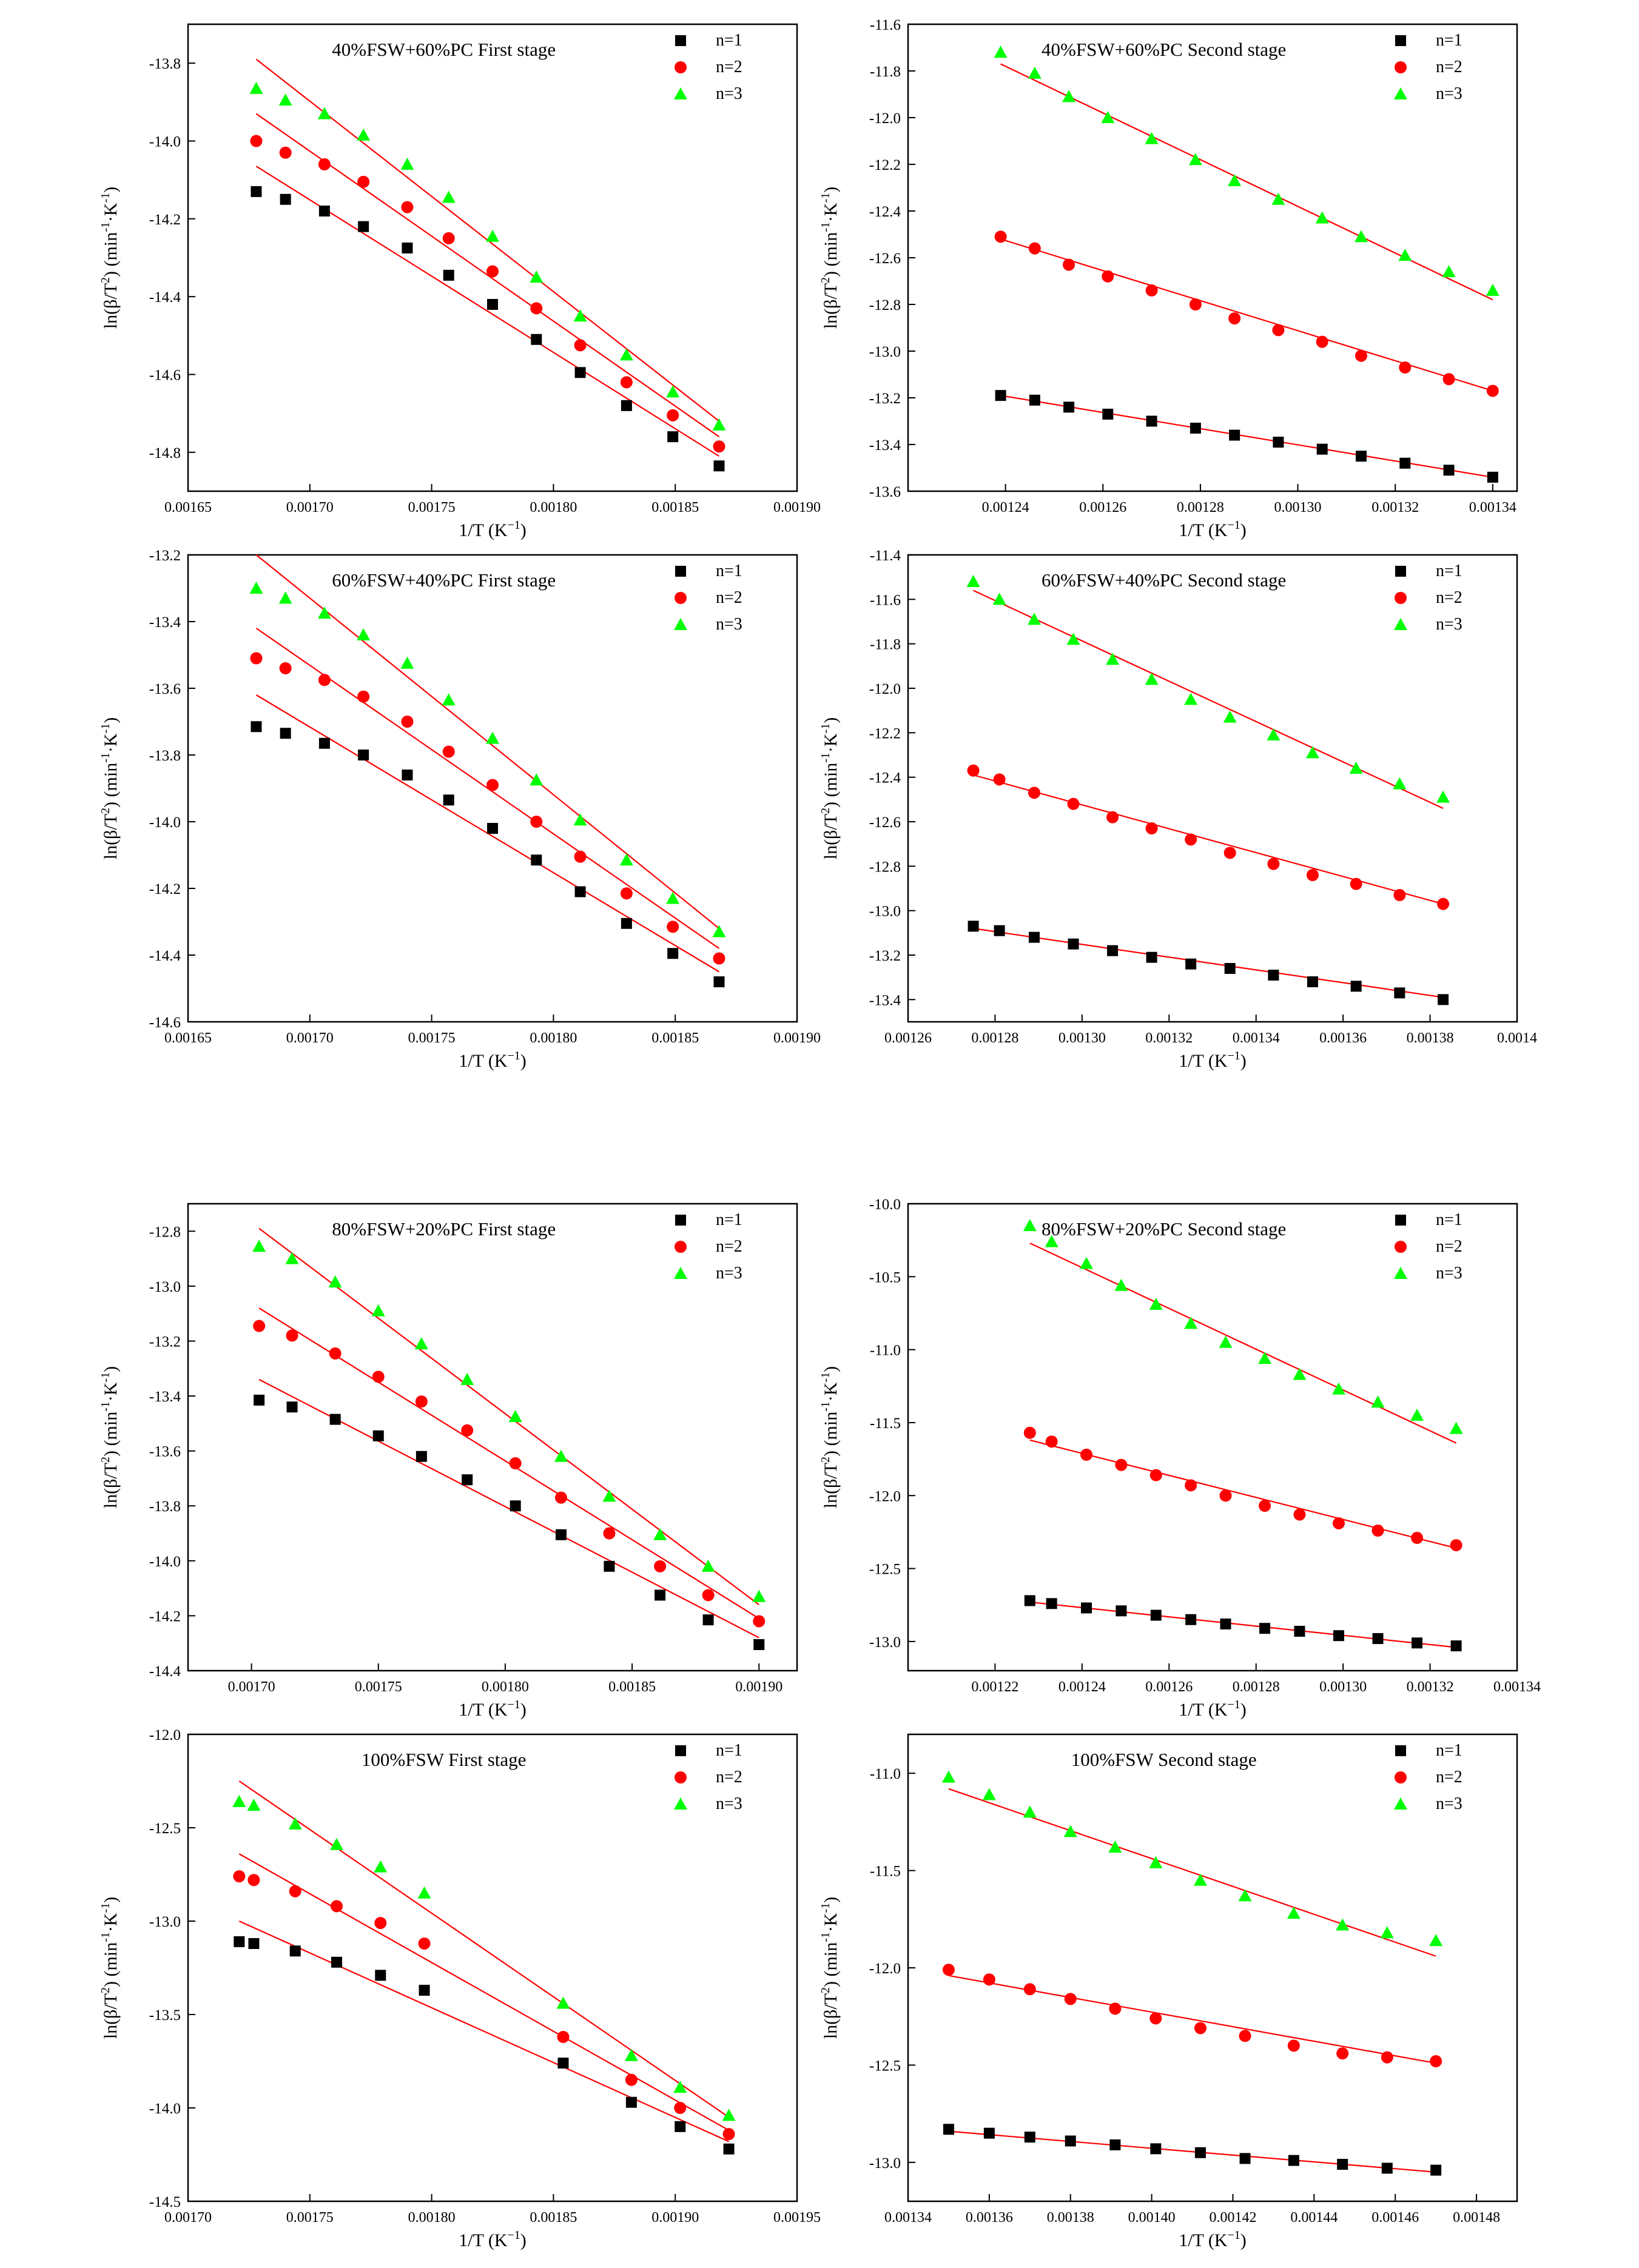 The image size is (1639, 2268). Describe the element at coordinates (885, 1277) in the screenshot. I see `y-tick-label: -10.5` at that location.